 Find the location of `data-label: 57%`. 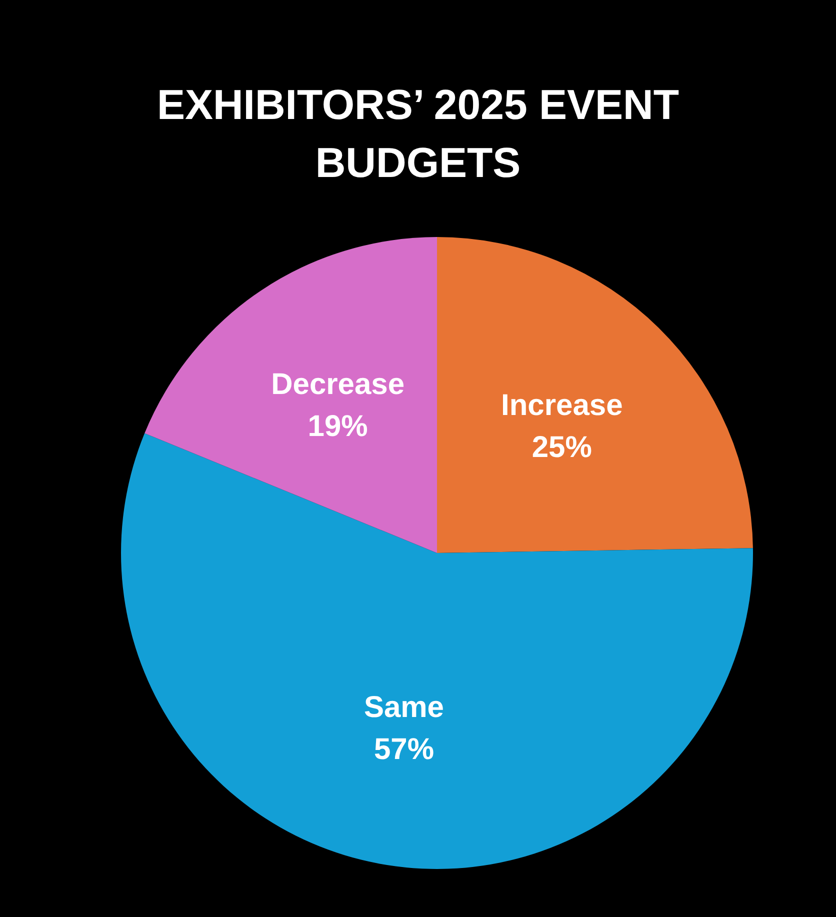

data-label: 57% is located at coordinates (404, 749).